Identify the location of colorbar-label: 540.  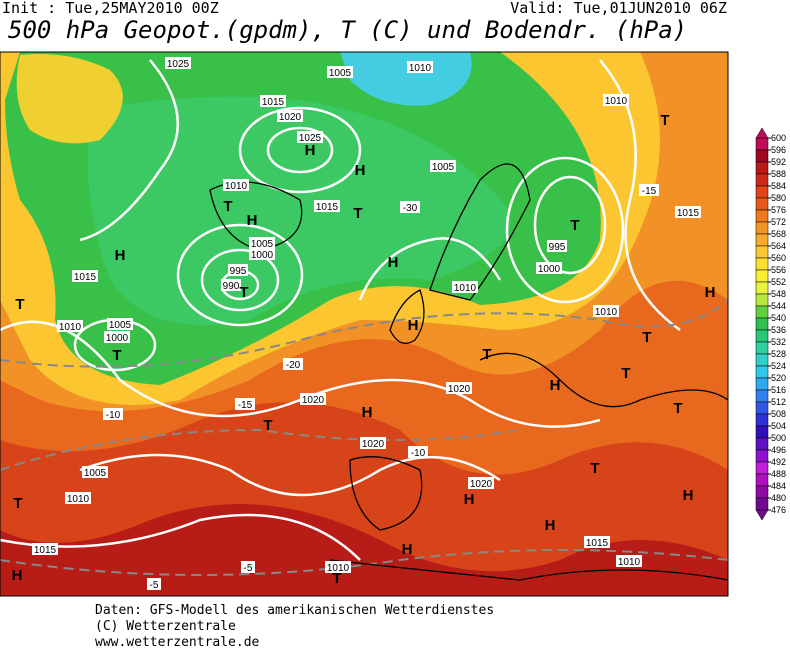
(778, 318).